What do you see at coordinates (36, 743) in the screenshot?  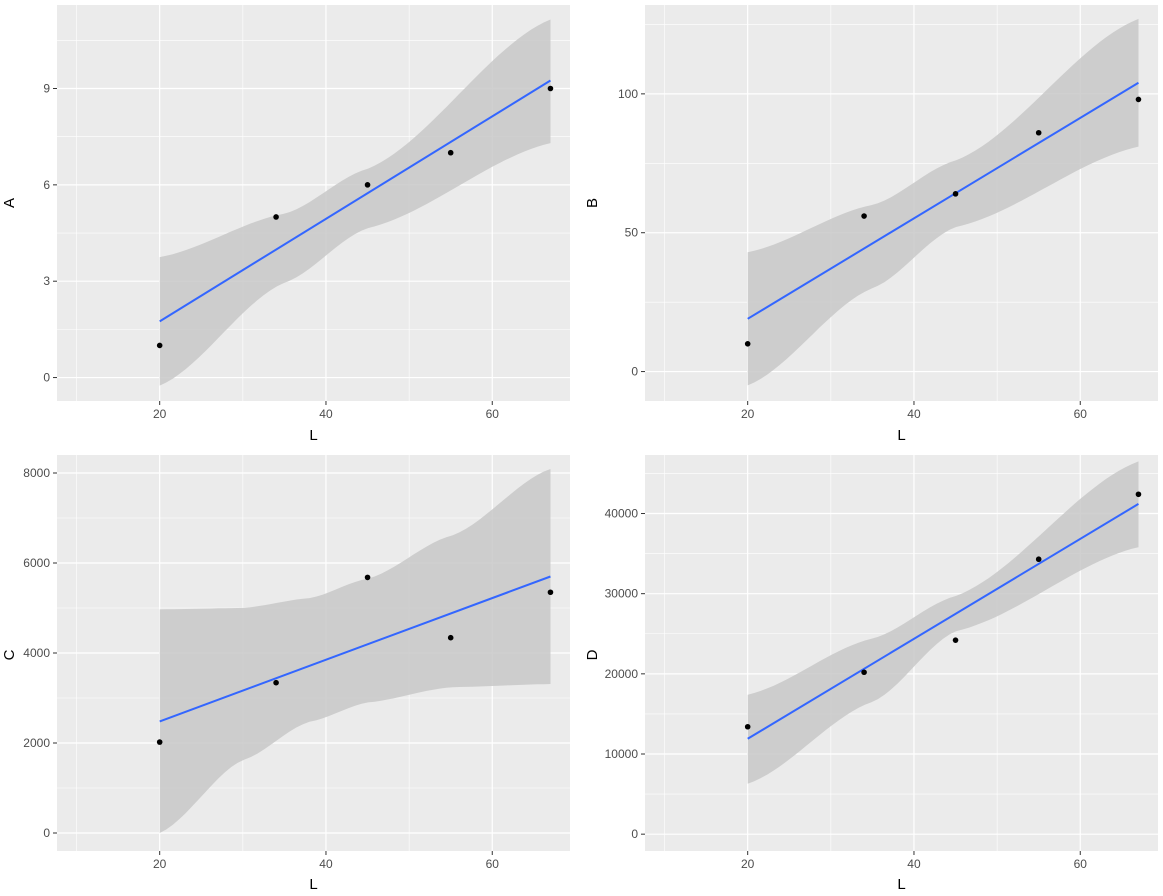 I see `y-tick-label-c: 2000` at bounding box center [36, 743].